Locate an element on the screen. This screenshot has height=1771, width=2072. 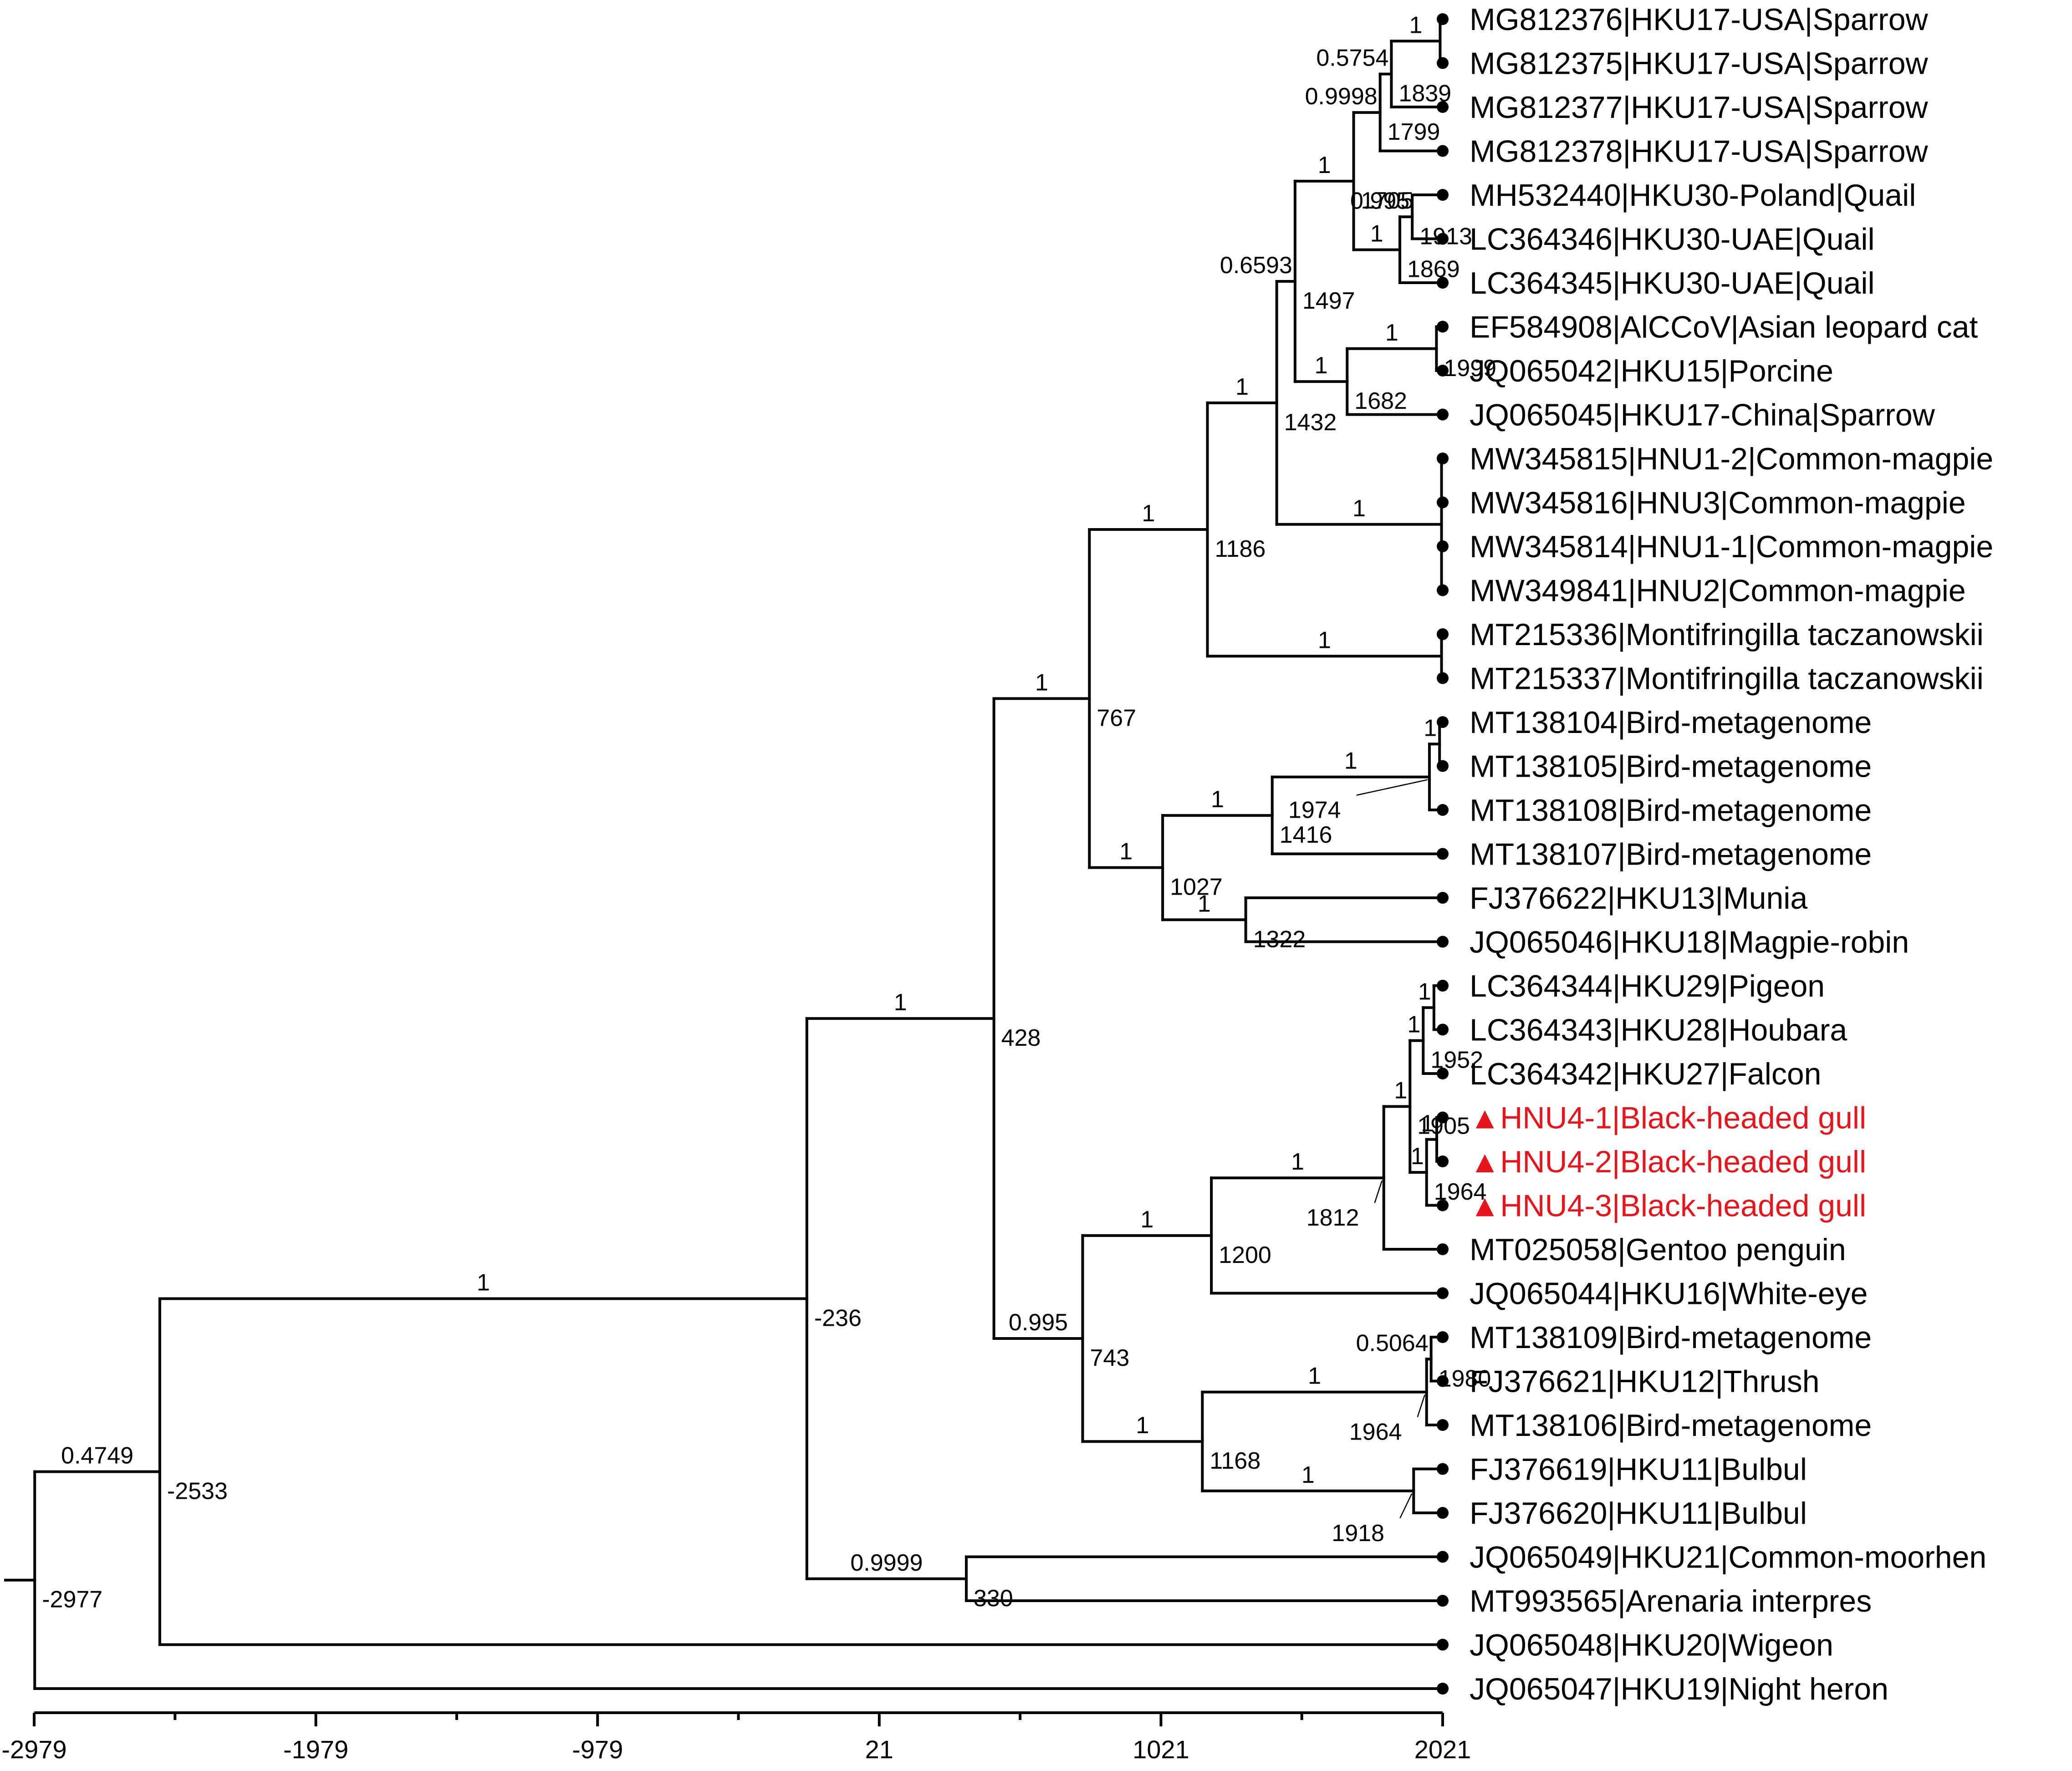
tip-label: MT138106|Bird-metagenome is located at coordinates (1671, 1425).